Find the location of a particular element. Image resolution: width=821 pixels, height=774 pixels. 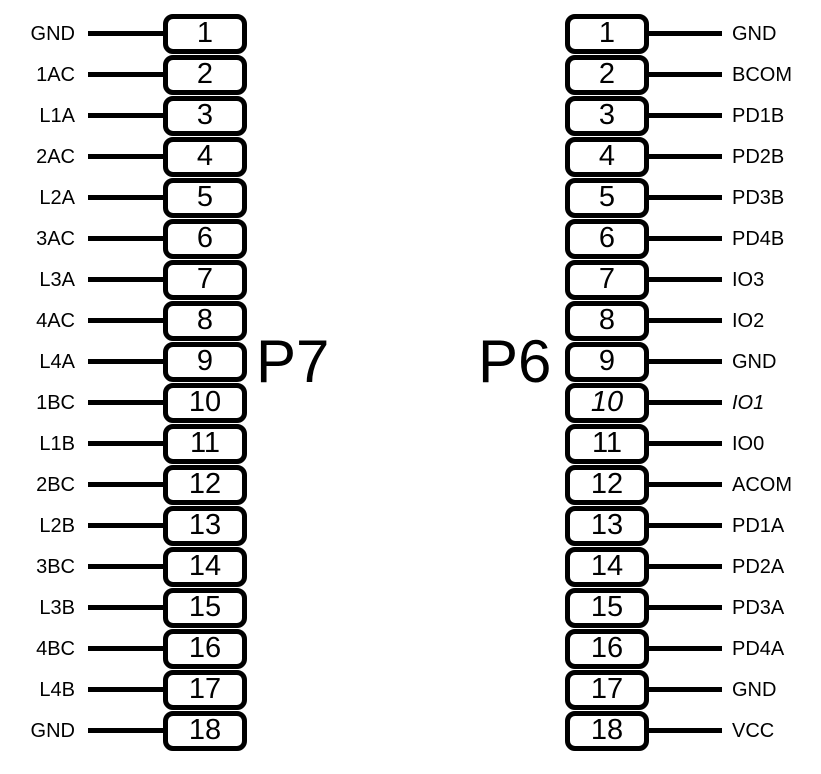

pin-number: 13 is located at coordinates (205, 525).